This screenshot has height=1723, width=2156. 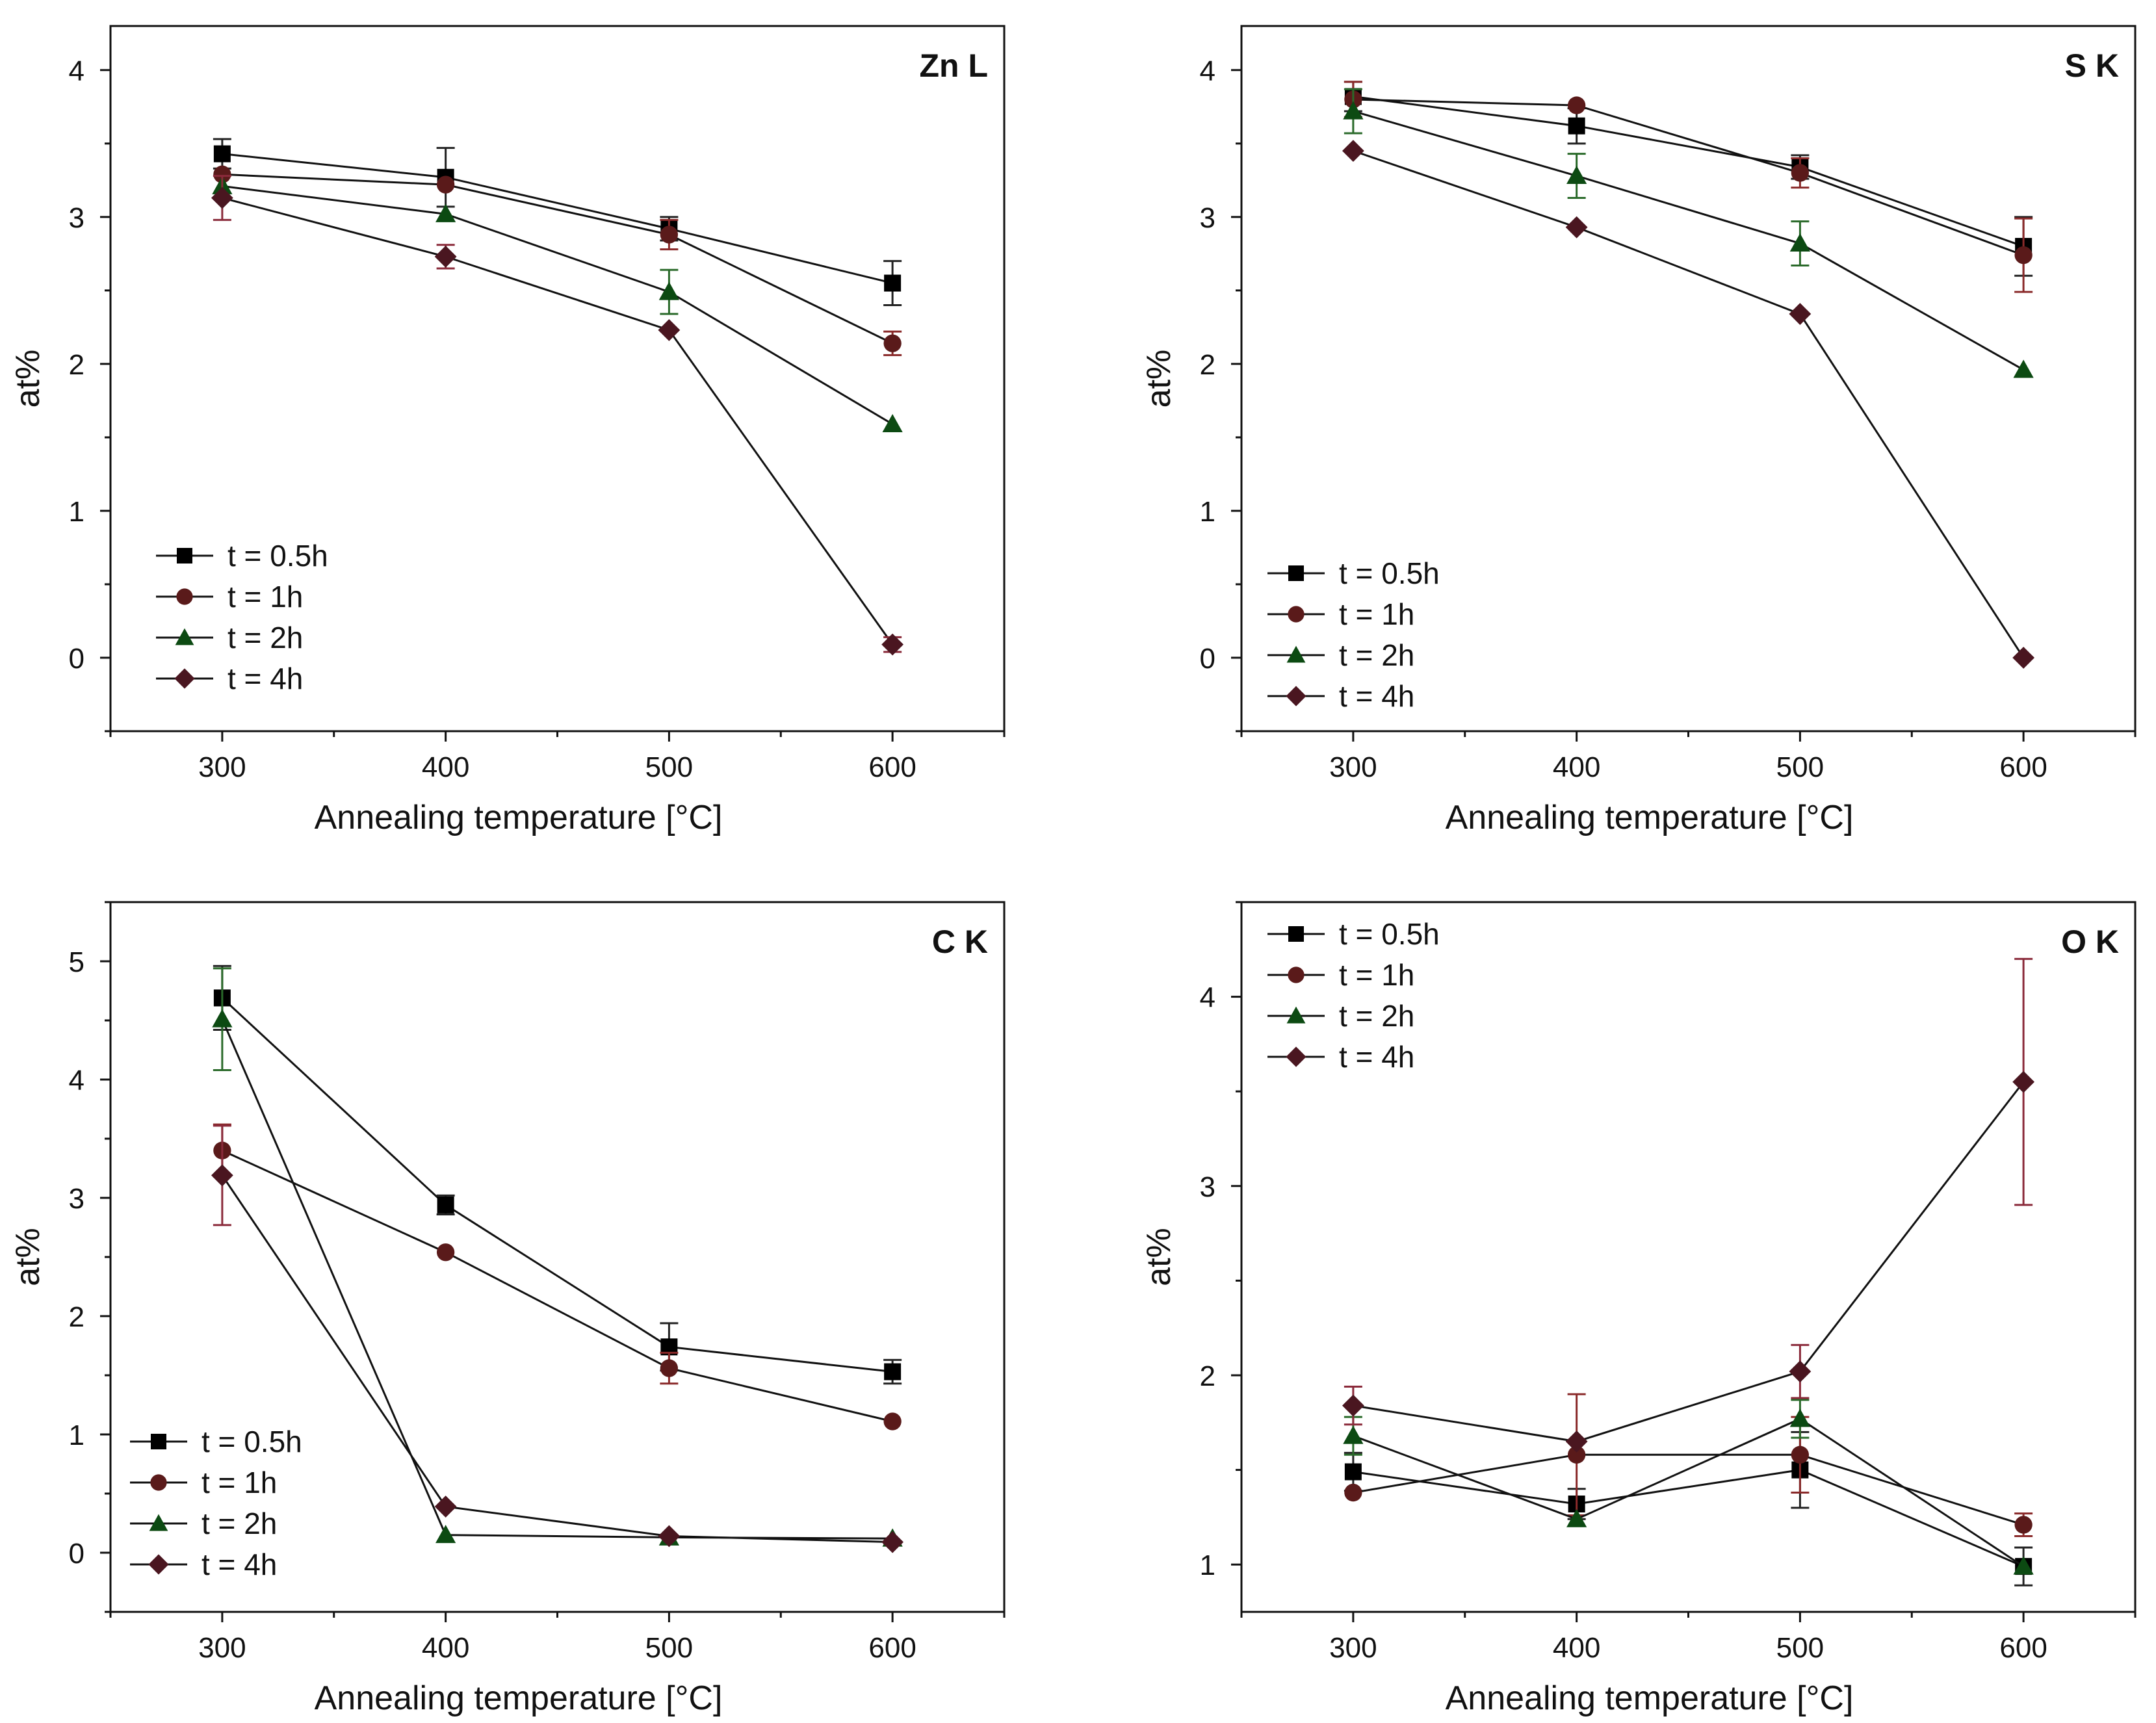 What do you see at coordinates (953, 65) in the screenshot?
I see `panel-label: Zn L` at bounding box center [953, 65].